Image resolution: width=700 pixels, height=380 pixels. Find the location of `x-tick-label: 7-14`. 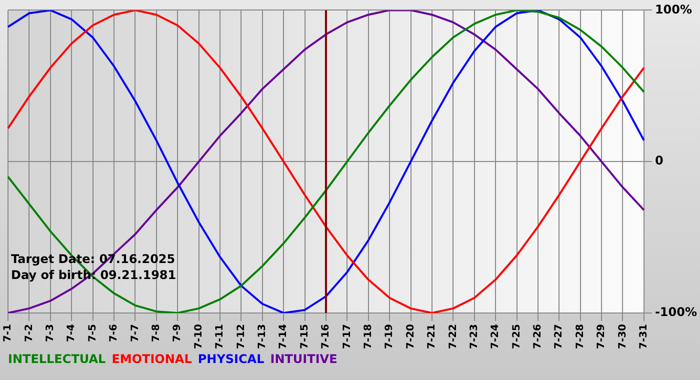

x-tick-label: 7-14 is located at coordinates (284, 337).